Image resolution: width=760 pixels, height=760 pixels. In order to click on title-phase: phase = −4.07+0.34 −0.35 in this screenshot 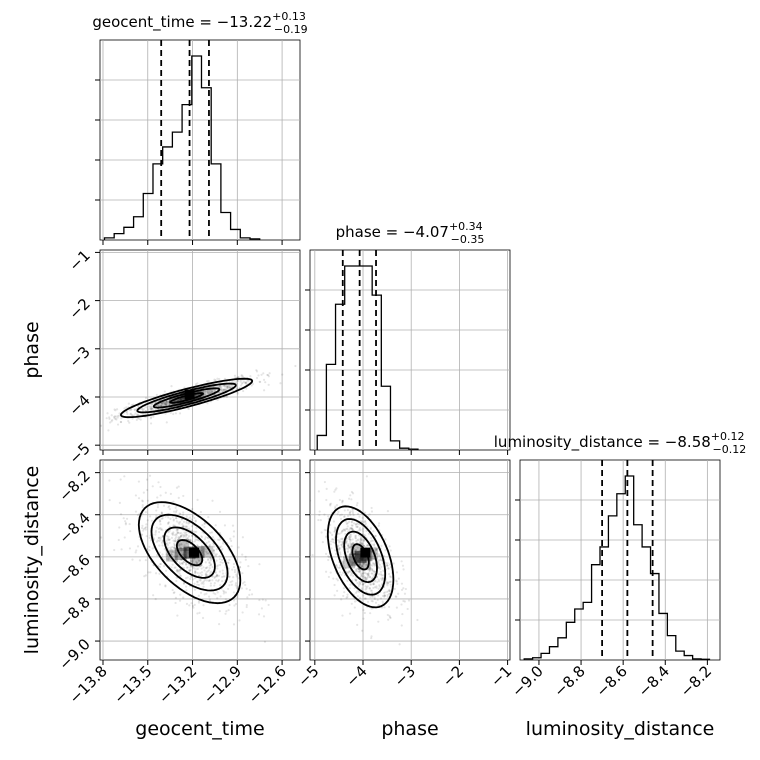, I will do `click(410, 233)`.